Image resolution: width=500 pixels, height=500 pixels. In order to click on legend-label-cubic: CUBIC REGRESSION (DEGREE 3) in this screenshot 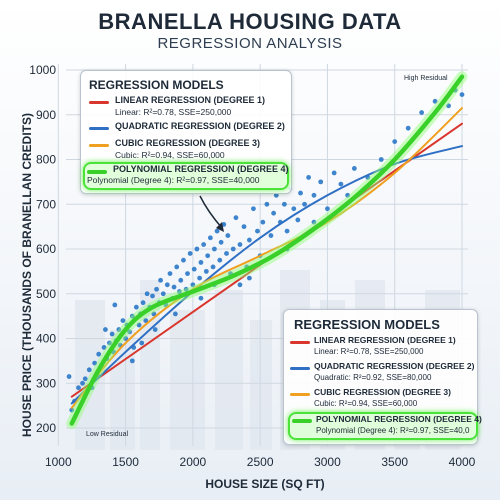, I will do `click(188, 143)`.